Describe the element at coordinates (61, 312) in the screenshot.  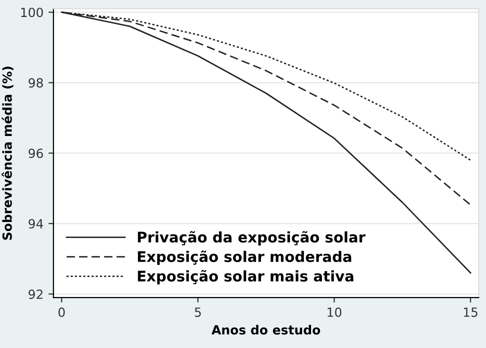
I see `x-tick-label: 0` at that location.